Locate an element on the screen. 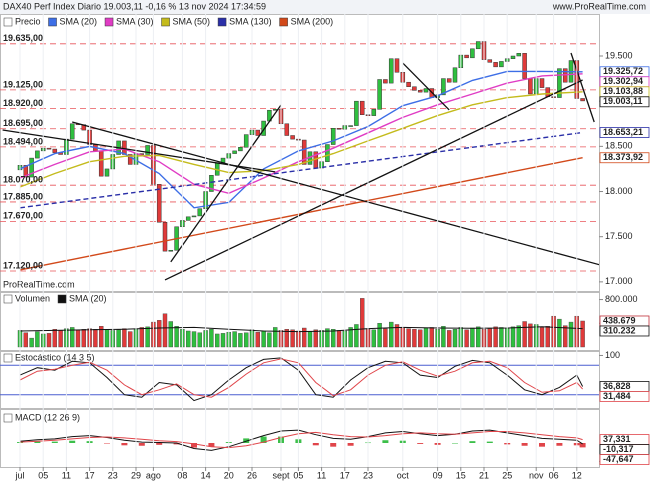 The width and height of the screenshot is (650, 483). value-tag-label: 19.302,94 is located at coordinates (623, 81).